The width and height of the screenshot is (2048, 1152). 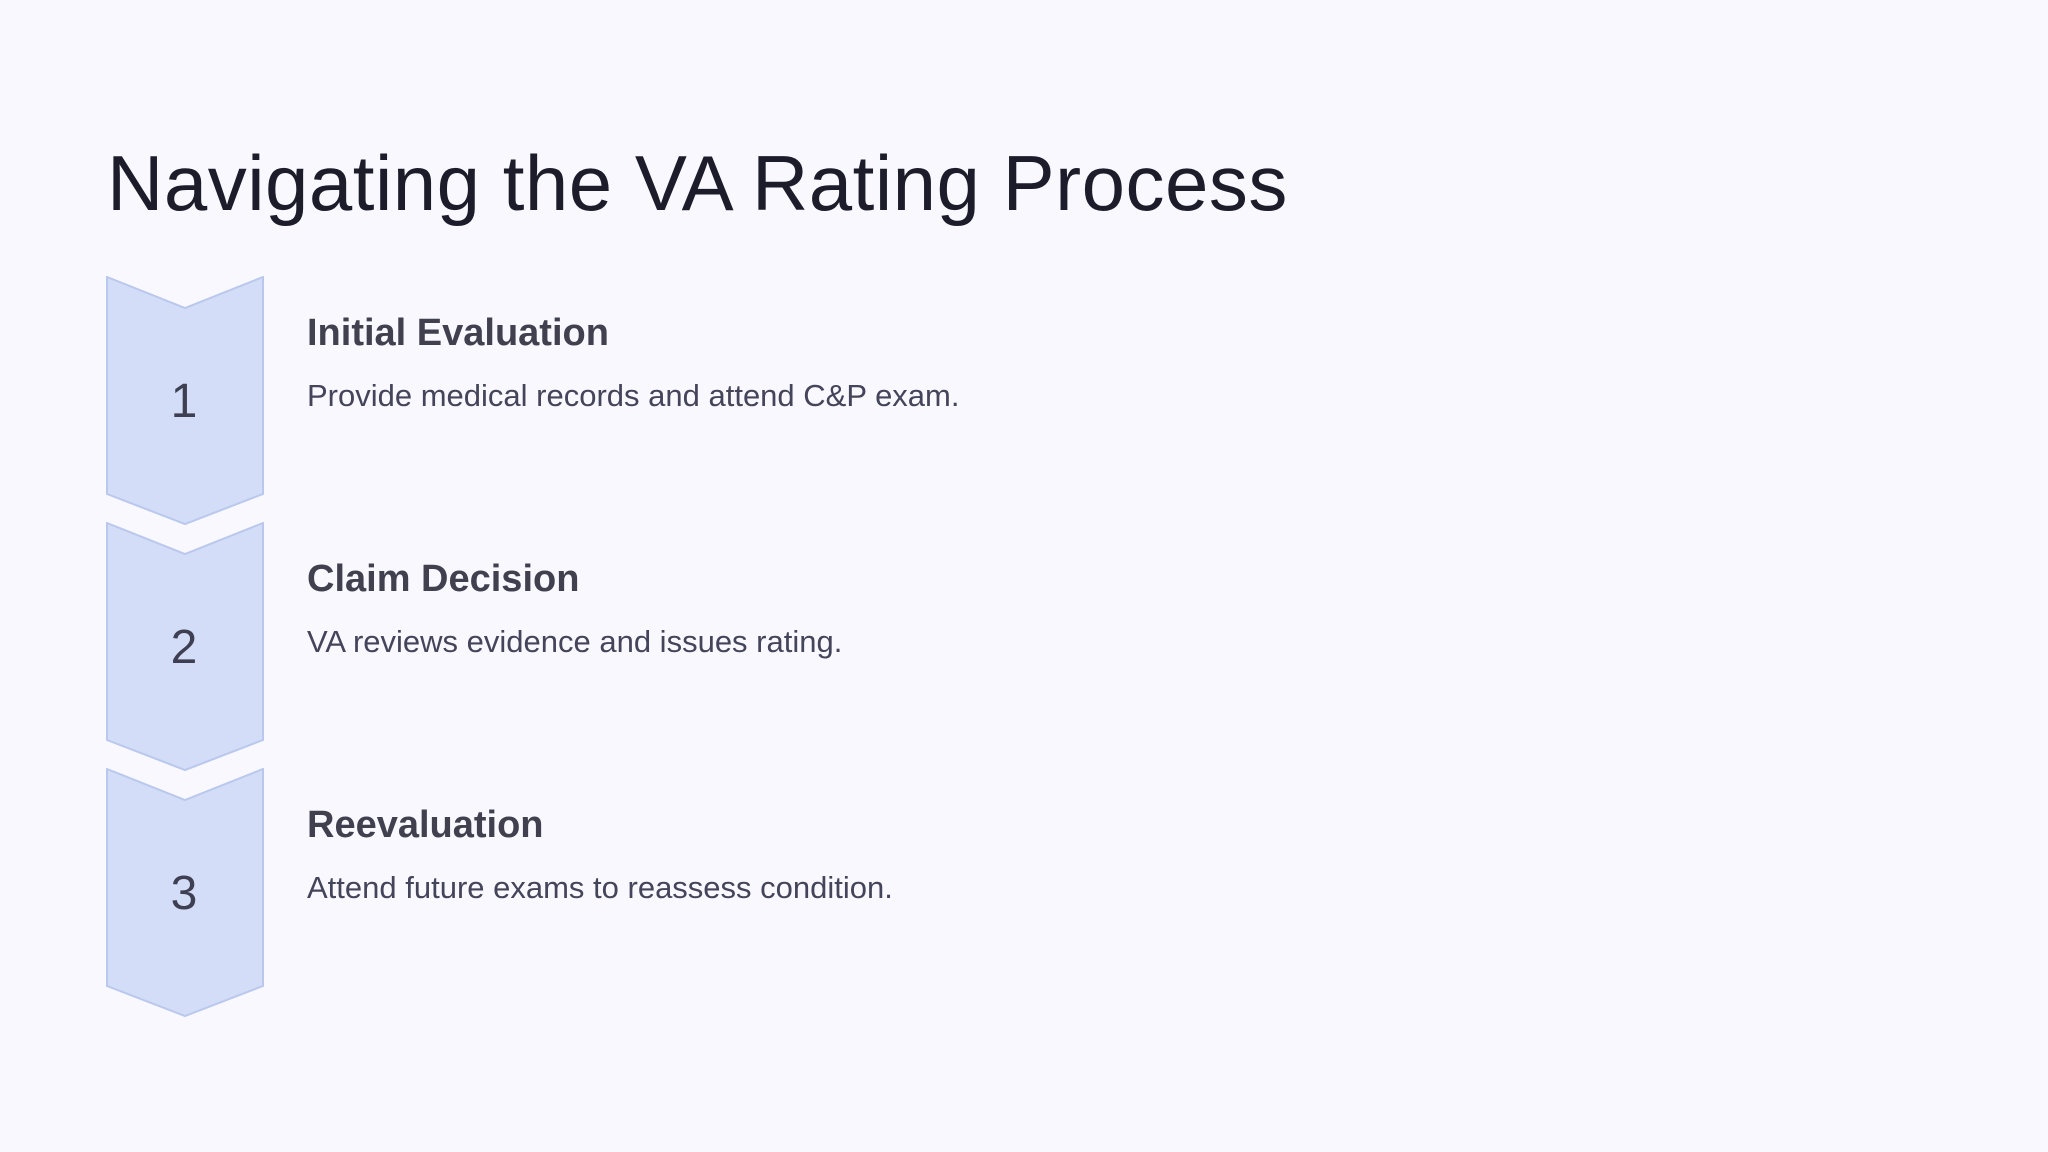 I want to click on step-title: Claim Decision, so click(x=443, y=579).